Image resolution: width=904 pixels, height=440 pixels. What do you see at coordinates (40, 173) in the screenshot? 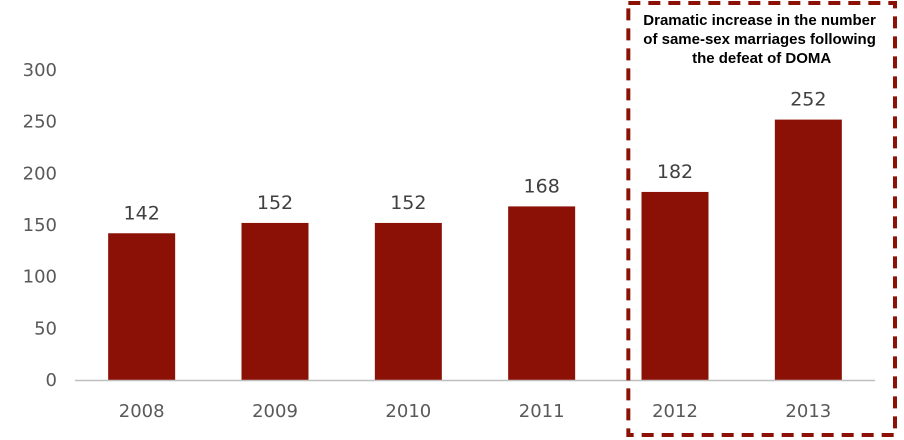
I see `y-tick-label: 200` at bounding box center [40, 173].